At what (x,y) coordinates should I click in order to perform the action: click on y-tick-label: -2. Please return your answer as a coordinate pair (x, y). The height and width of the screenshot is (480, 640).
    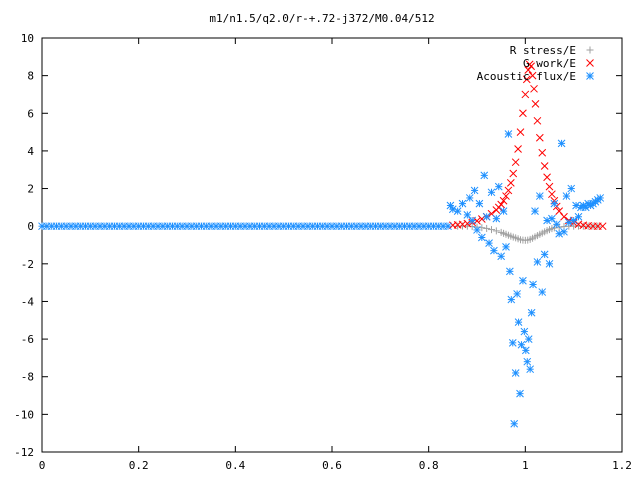
    Looking at the image, I should click on (27, 264).